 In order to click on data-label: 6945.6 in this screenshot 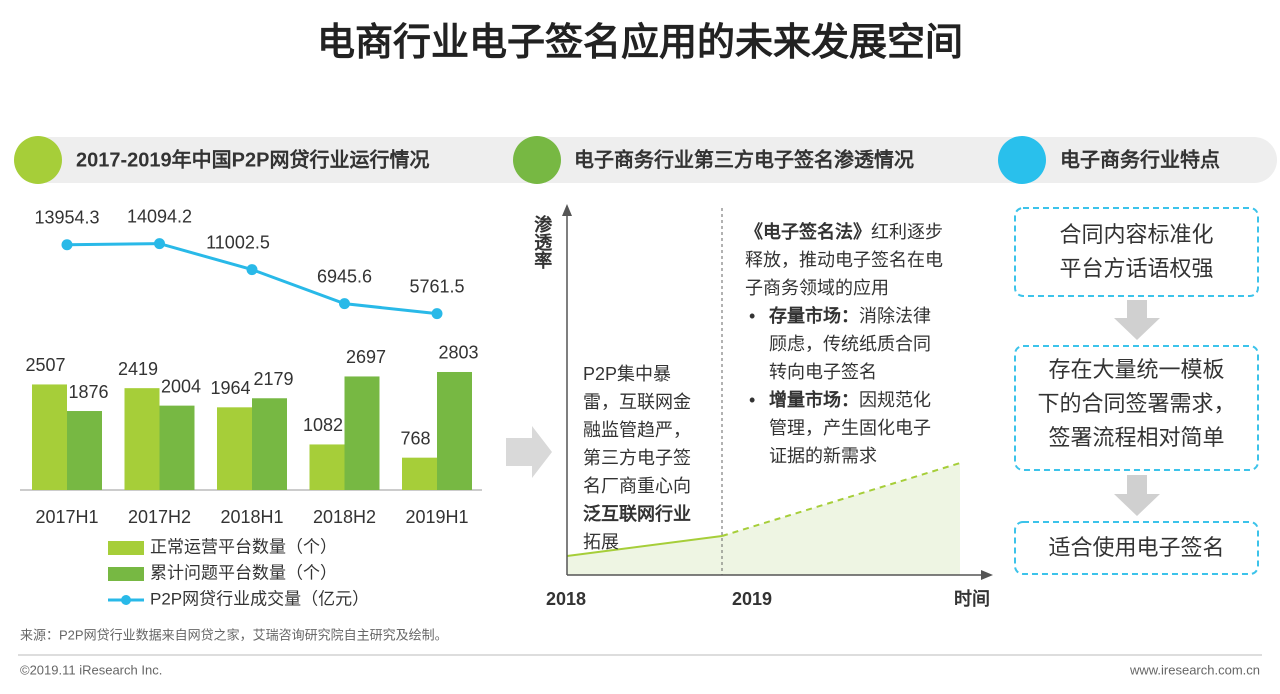, I will do `click(344, 276)`.